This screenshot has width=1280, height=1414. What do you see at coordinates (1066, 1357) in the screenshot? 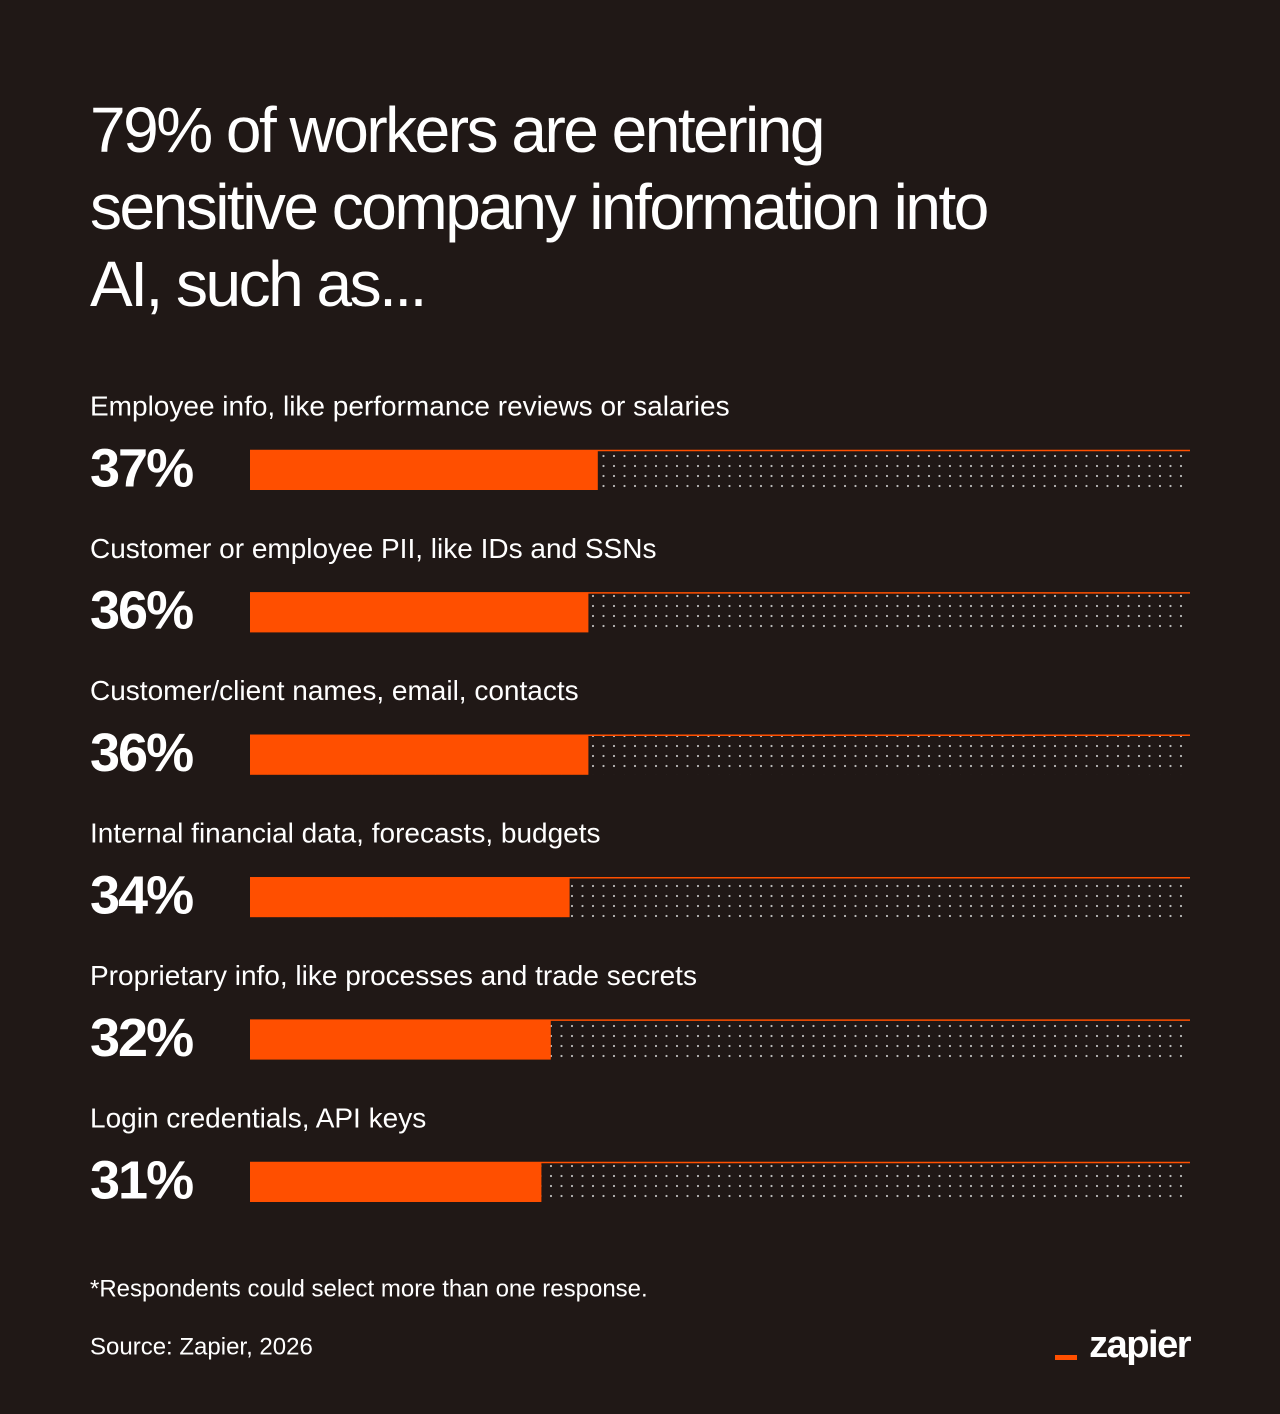
I see `logo-mark` at bounding box center [1066, 1357].